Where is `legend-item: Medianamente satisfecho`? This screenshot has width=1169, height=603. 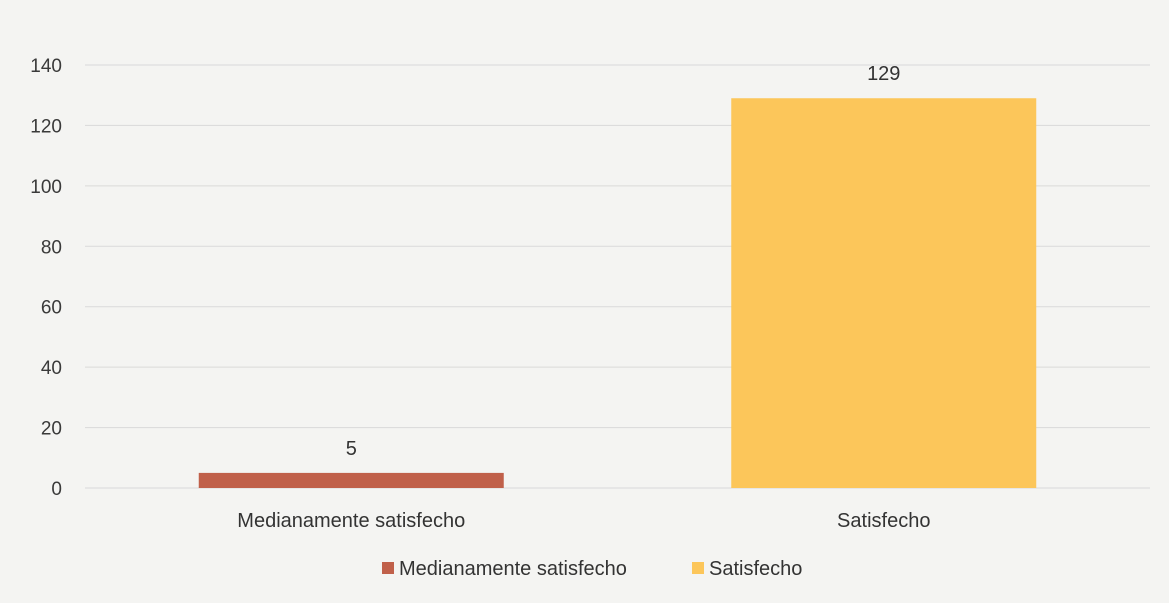 legend-item: Medianamente satisfecho is located at coordinates (504, 569).